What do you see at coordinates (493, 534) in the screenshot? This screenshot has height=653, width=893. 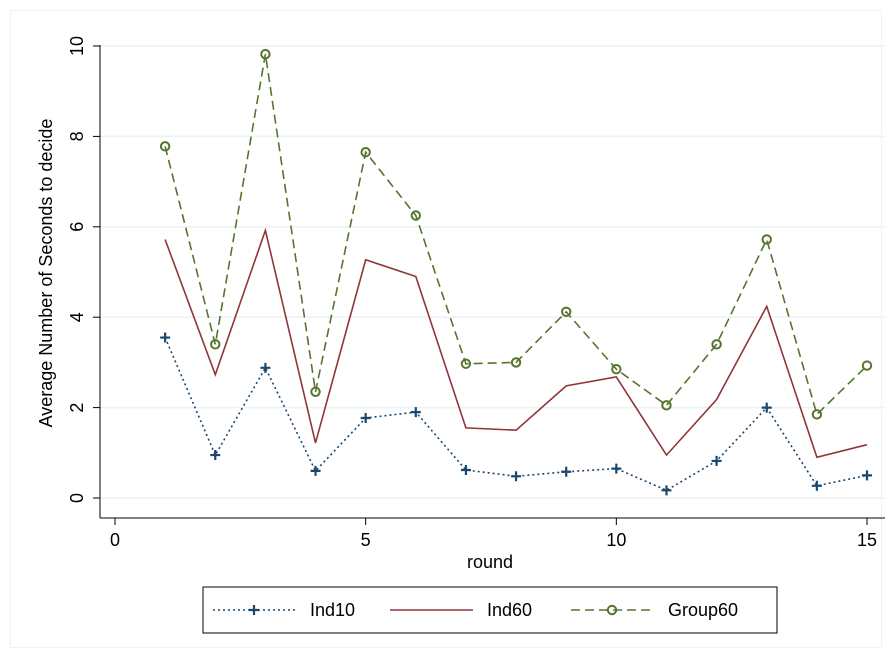 I see `x-axis-ticks: 0 5 10 15` at bounding box center [493, 534].